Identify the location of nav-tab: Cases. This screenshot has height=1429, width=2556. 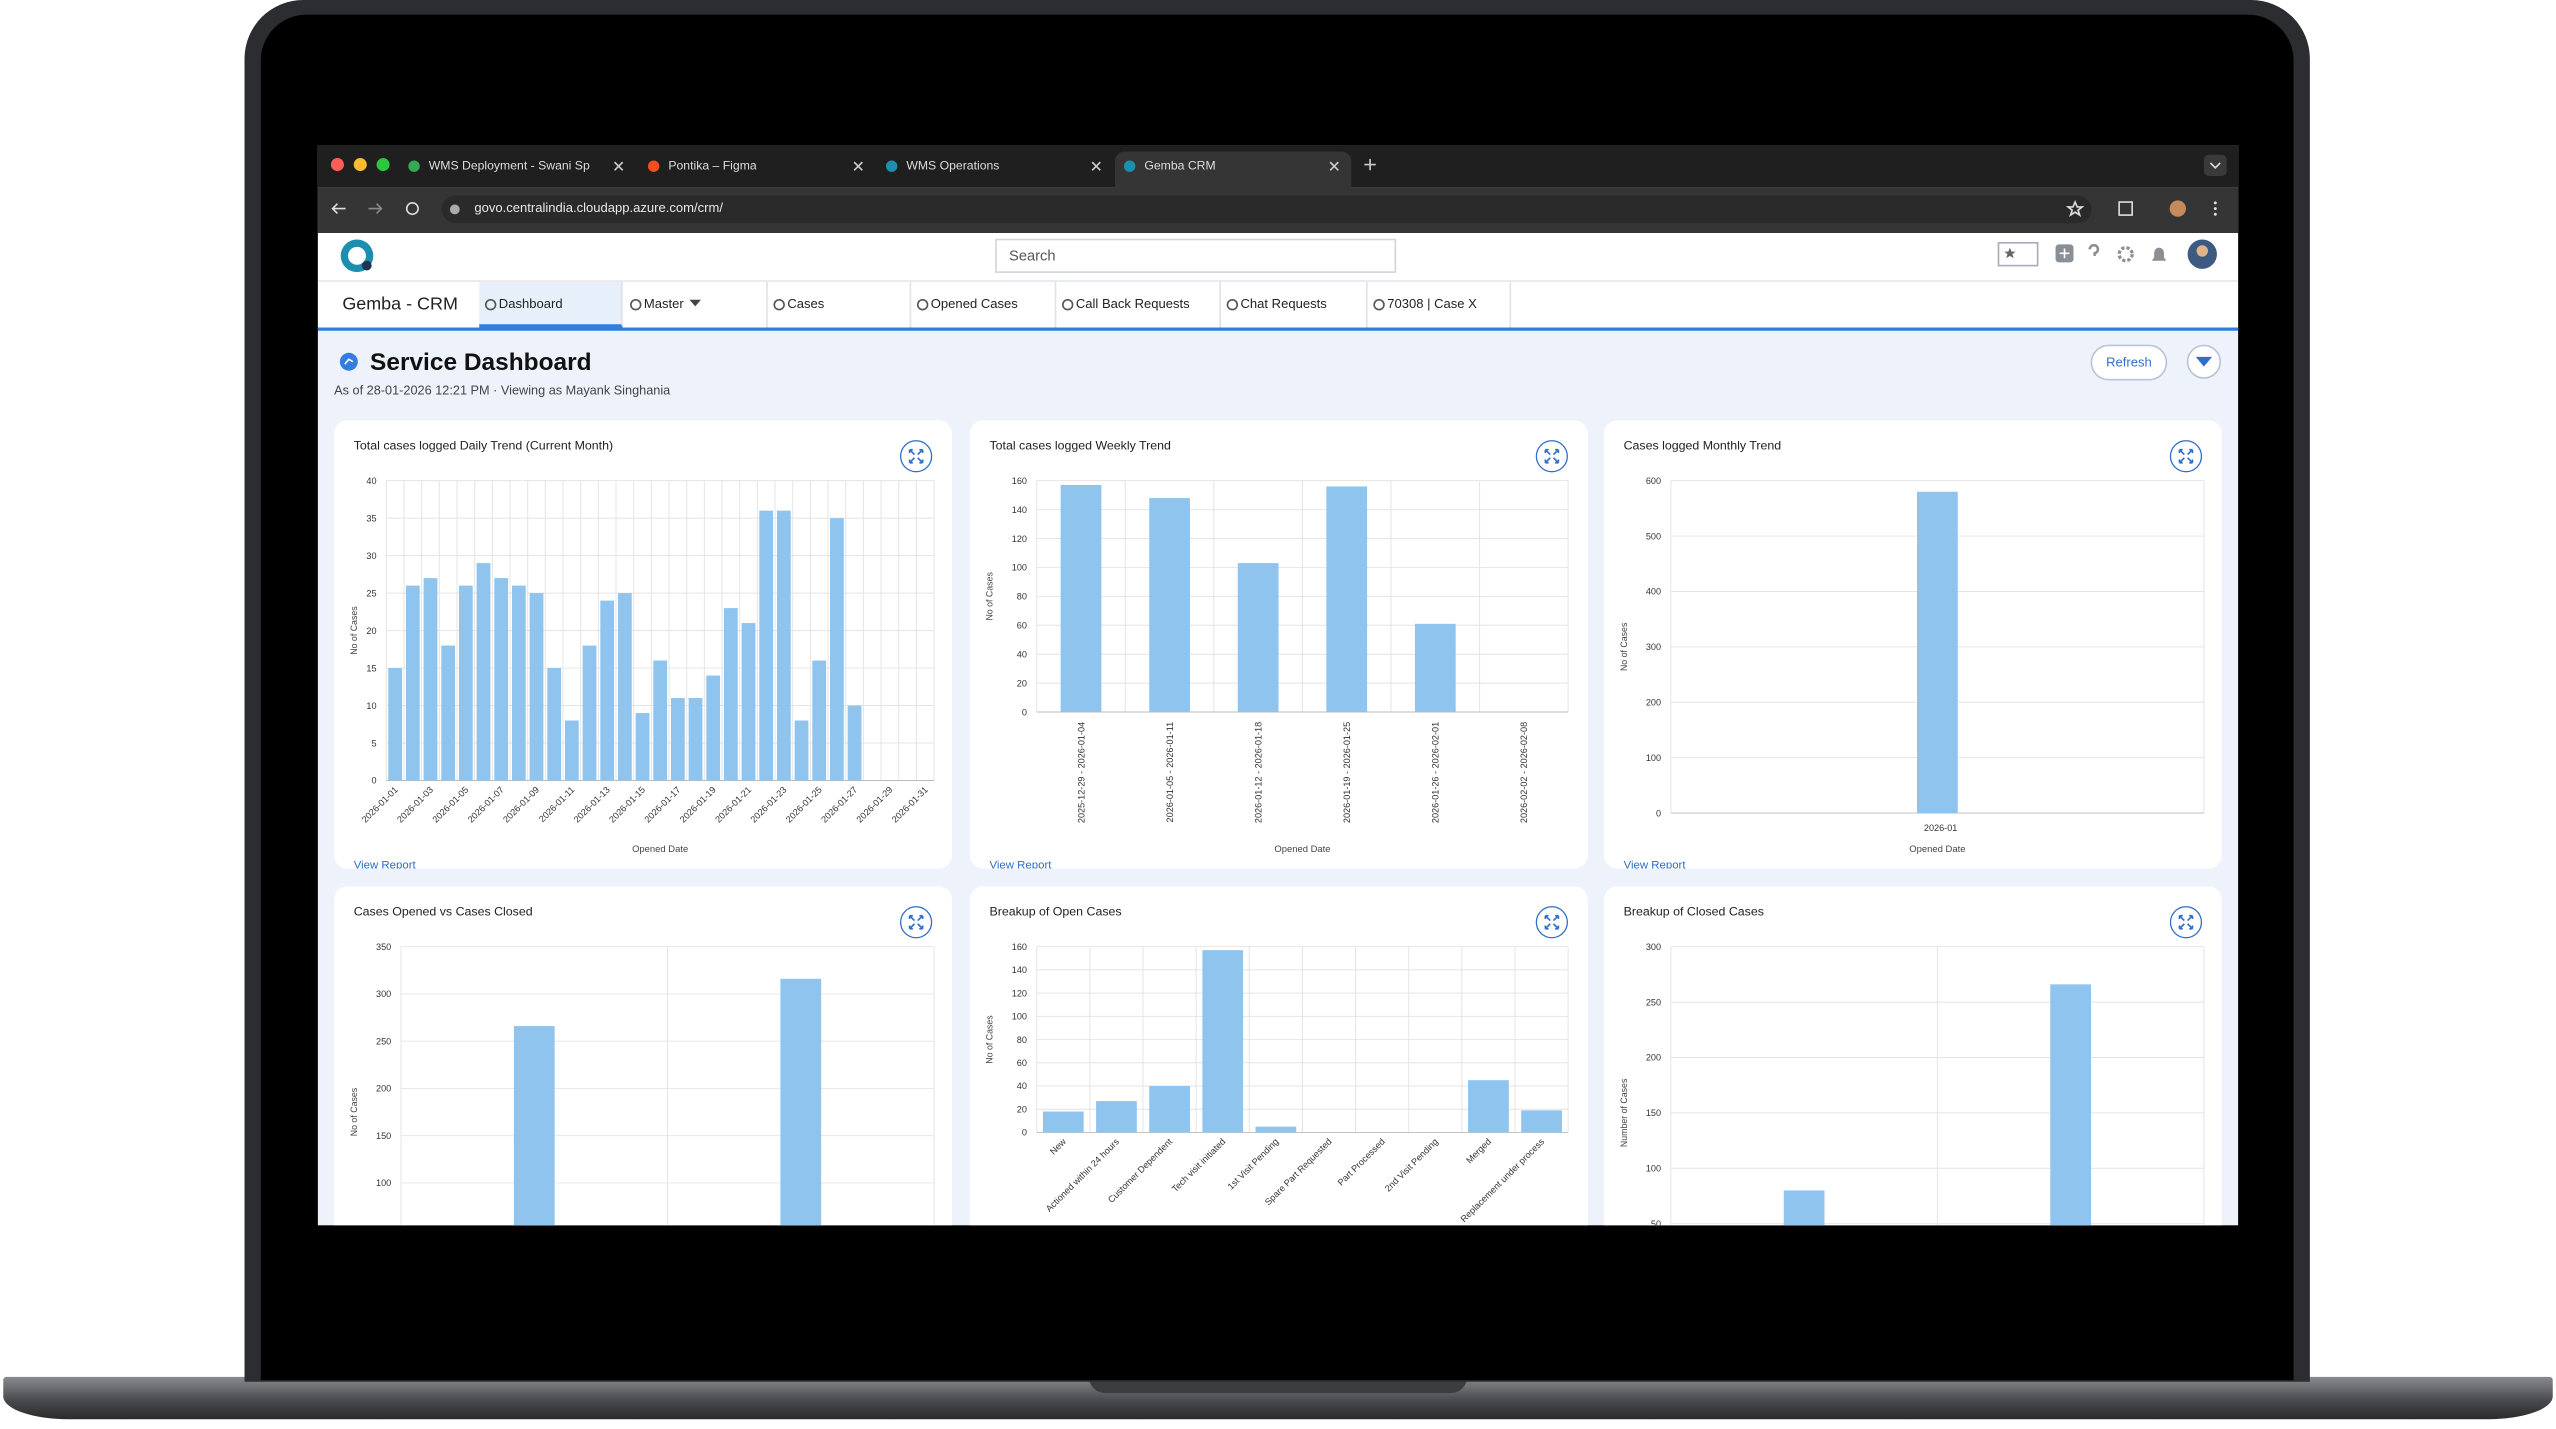
(840, 304).